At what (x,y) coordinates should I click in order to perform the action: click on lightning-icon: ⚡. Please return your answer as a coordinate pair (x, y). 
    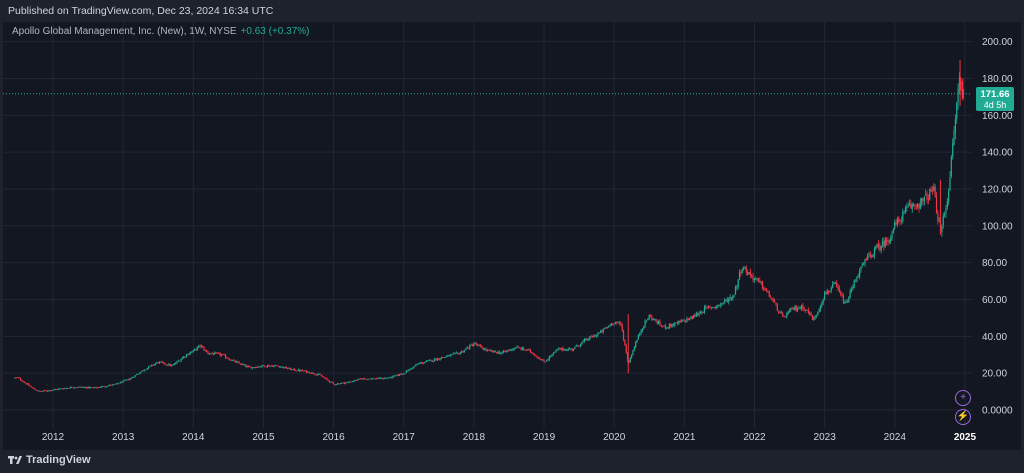
    Looking at the image, I should click on (963, 417).